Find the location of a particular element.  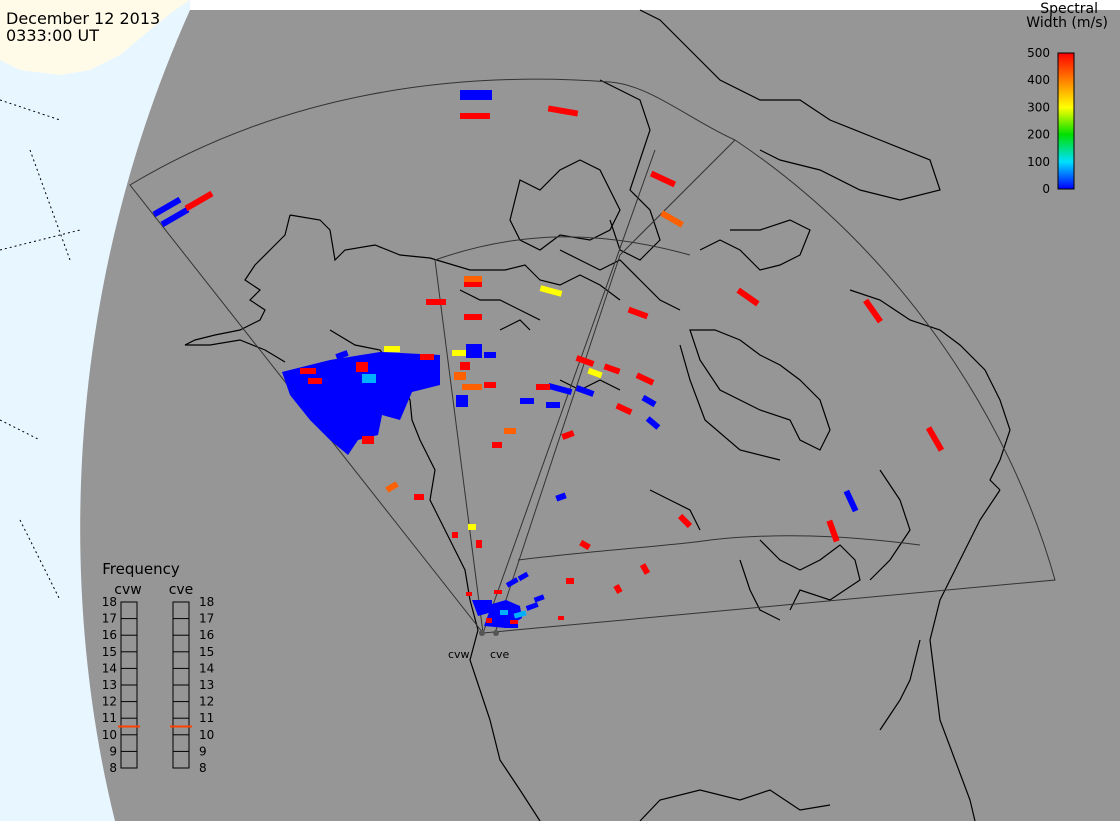

frequency-tick-label-cvw: 9 is located at coordinates (113, 751).